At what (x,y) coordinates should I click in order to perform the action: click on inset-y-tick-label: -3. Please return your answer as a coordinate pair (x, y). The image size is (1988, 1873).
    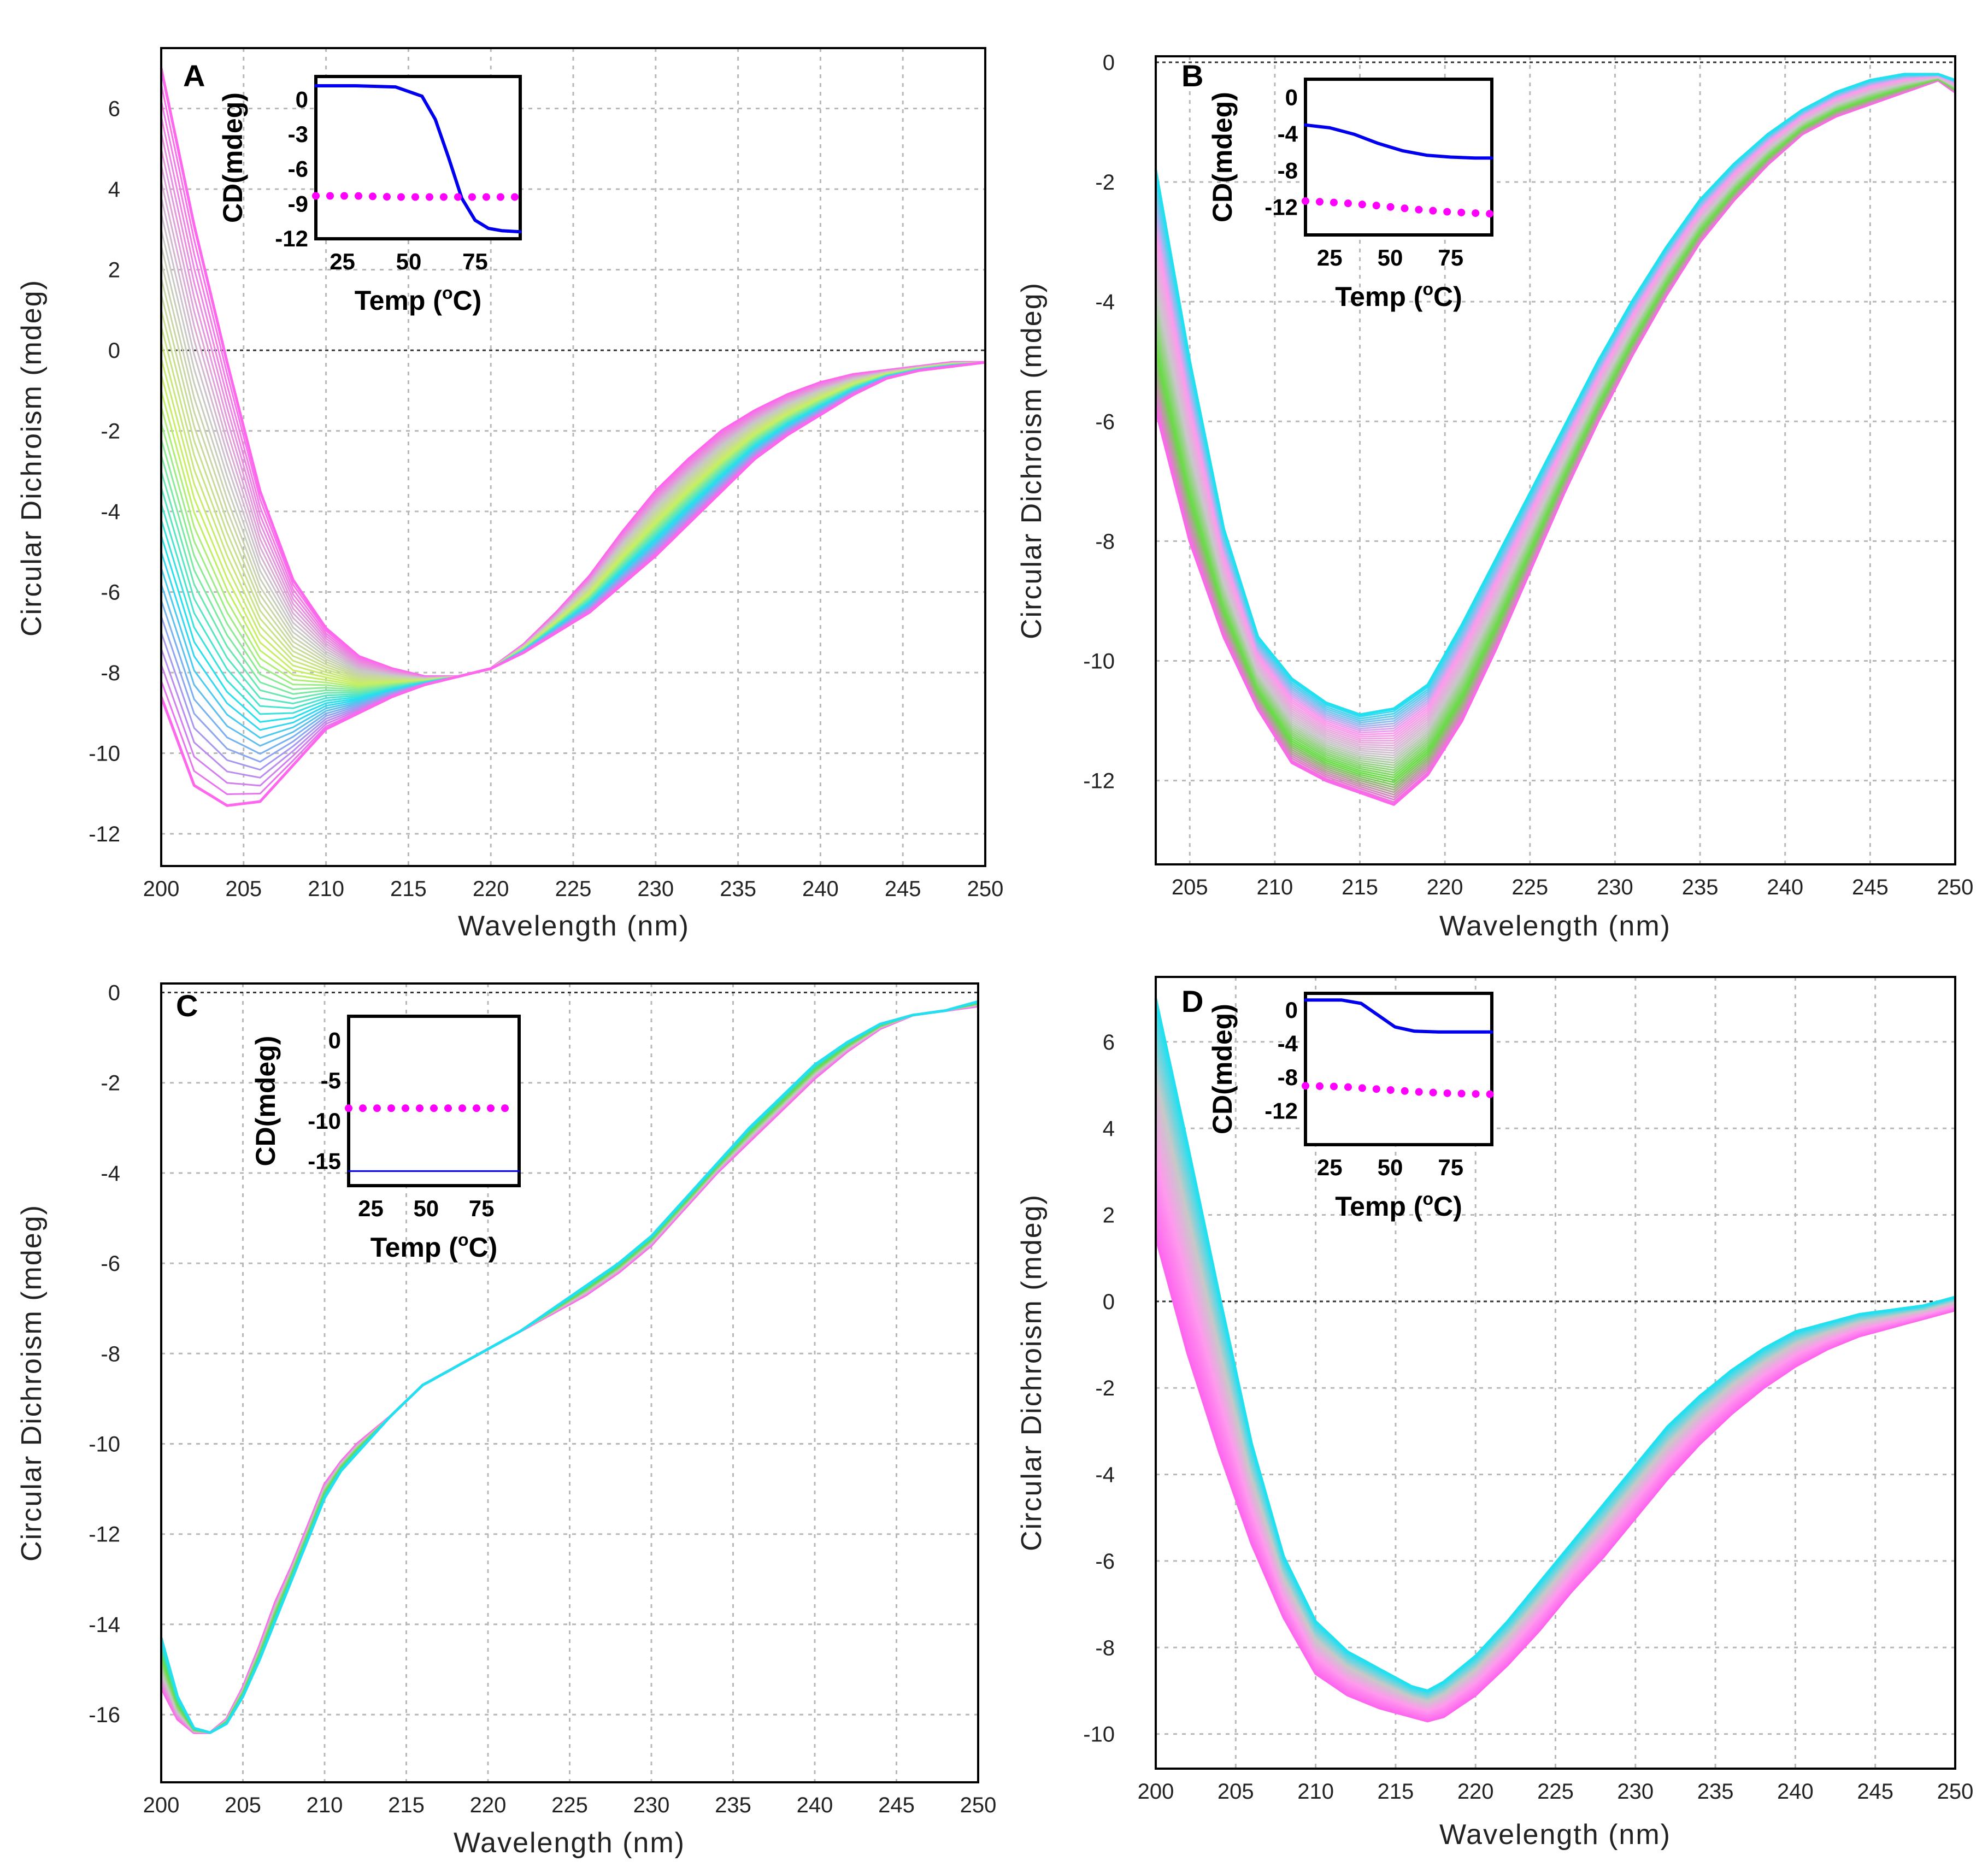
    Looking at the image, I should click on (298, 134).